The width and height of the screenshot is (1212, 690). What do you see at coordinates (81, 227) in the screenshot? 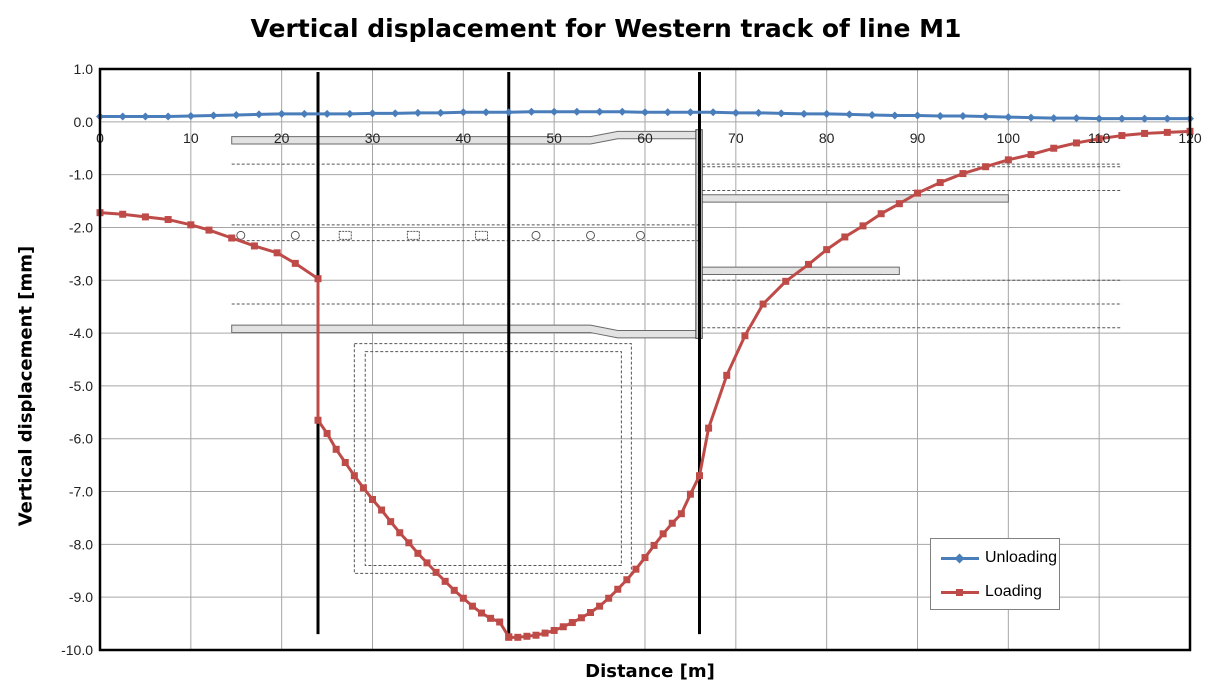
I see `y-tick-label: -2.0` at bounding box center [81, 227].